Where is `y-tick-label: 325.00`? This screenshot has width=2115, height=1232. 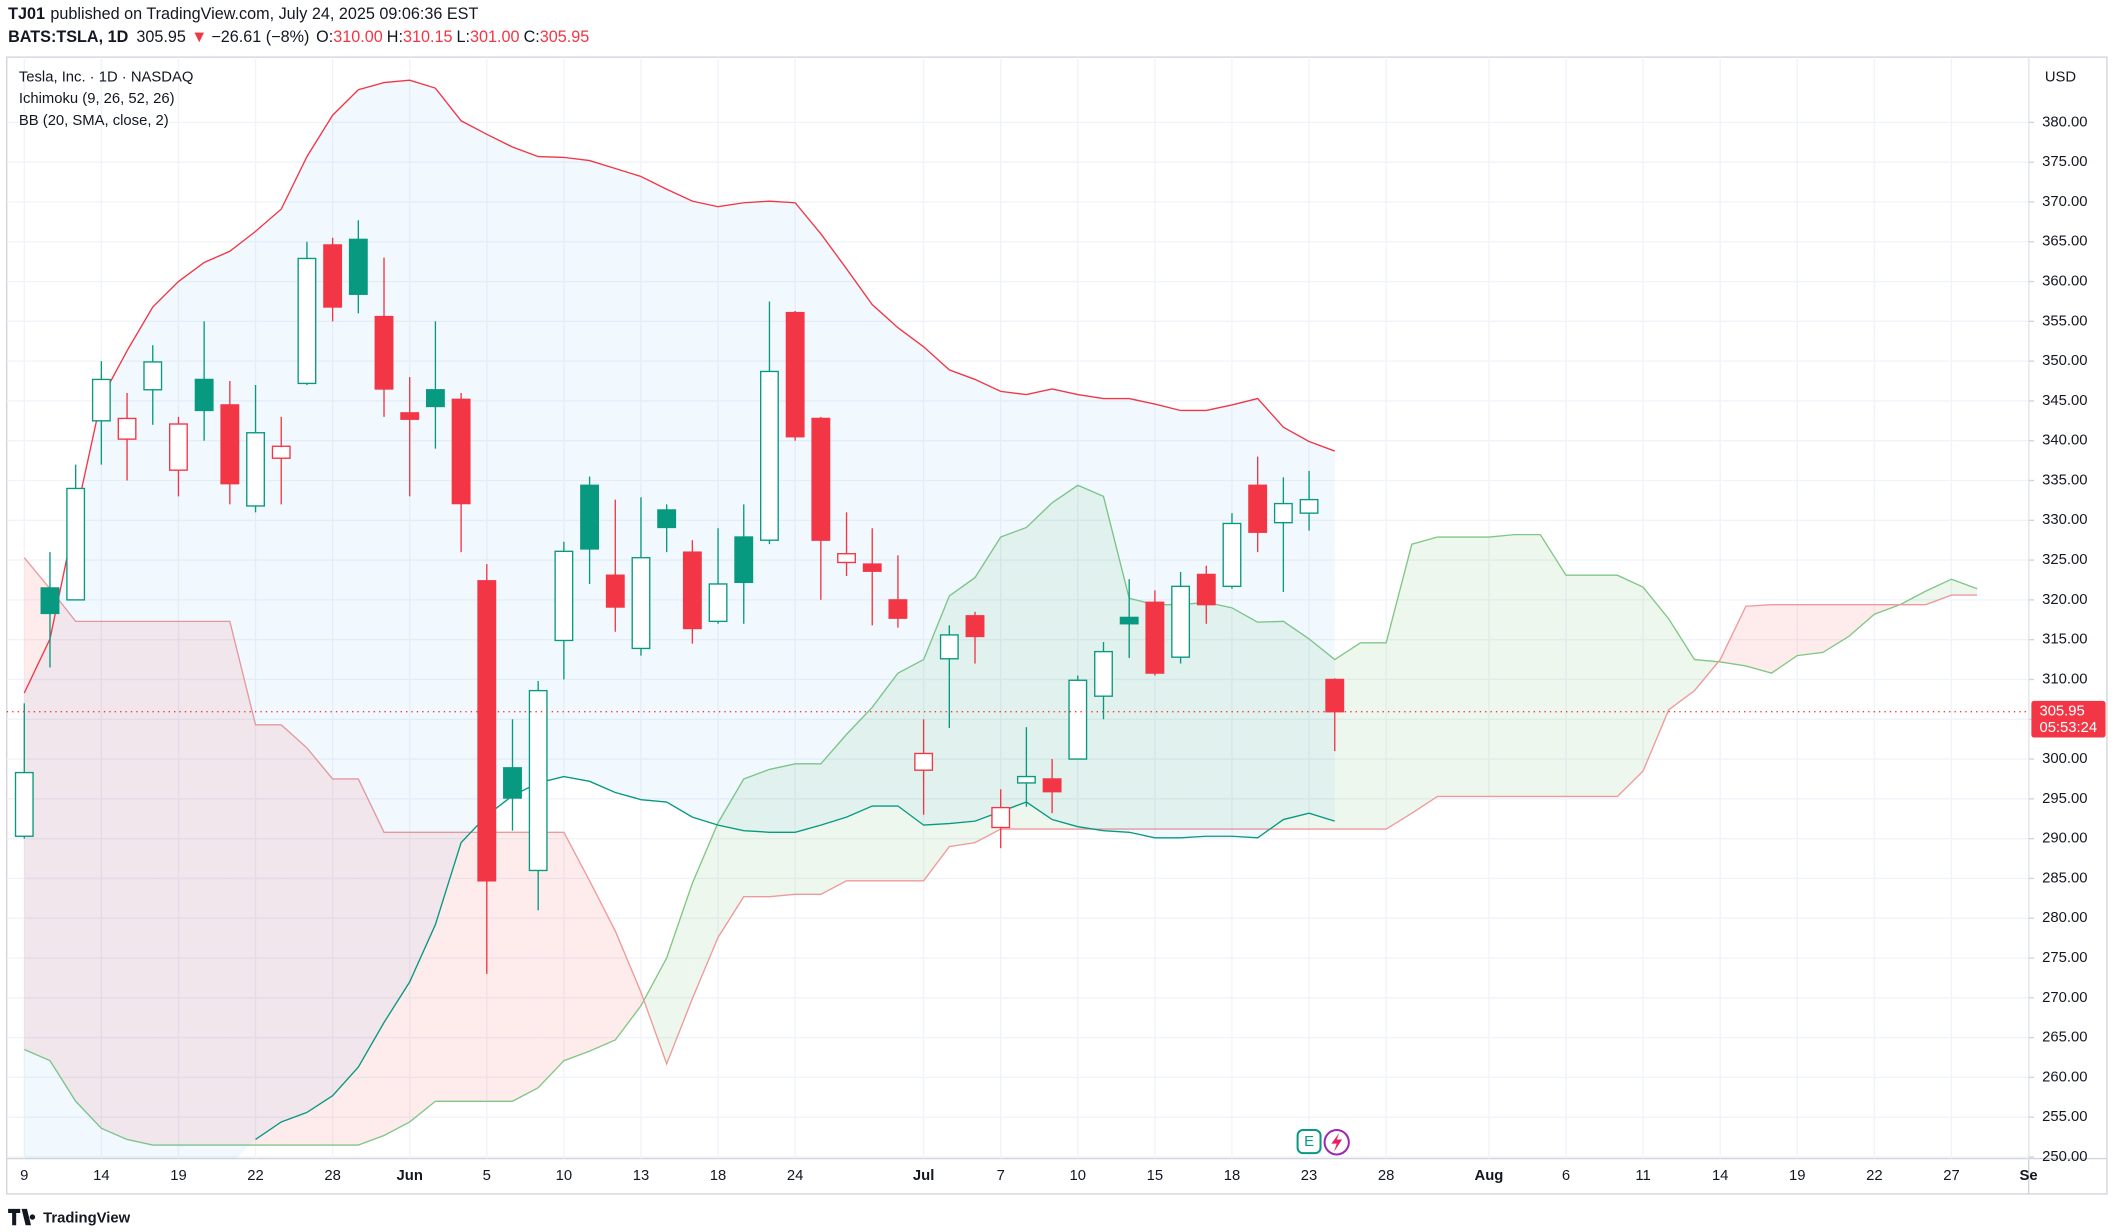
y-tick-label: 325.00 is located at coordinates (2064, 560).